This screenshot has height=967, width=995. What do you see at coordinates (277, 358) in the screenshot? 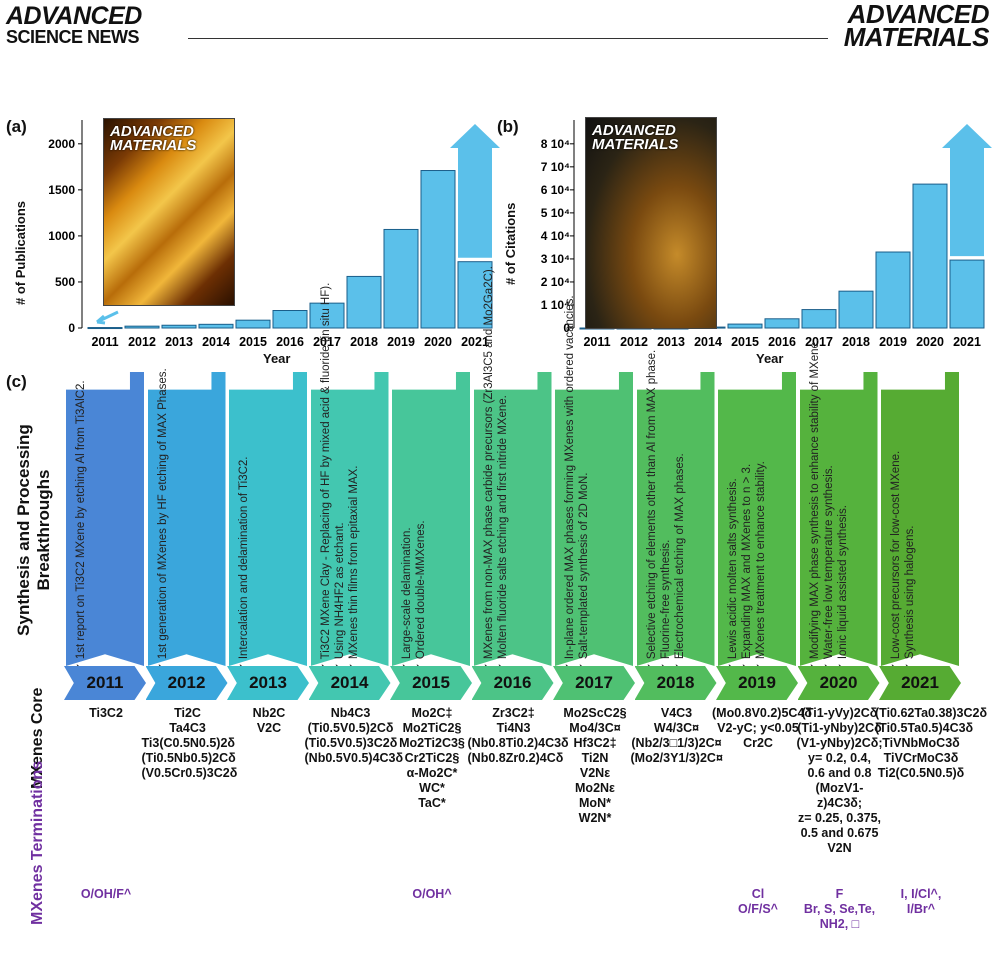
I see `chart-a-xlabel: Year` at bounding box center [277, 358].